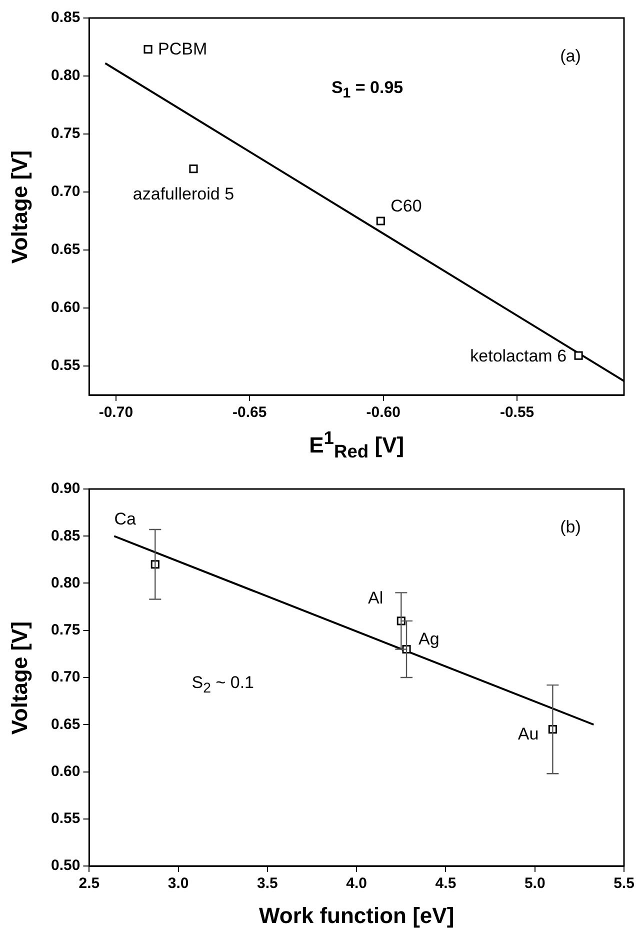 Image resolution: width=638 pixels, height=943 pixels. Describe the element at coordinates (517, 413) in the screenshot. I see `x-tick-label: -0.55` at that location.